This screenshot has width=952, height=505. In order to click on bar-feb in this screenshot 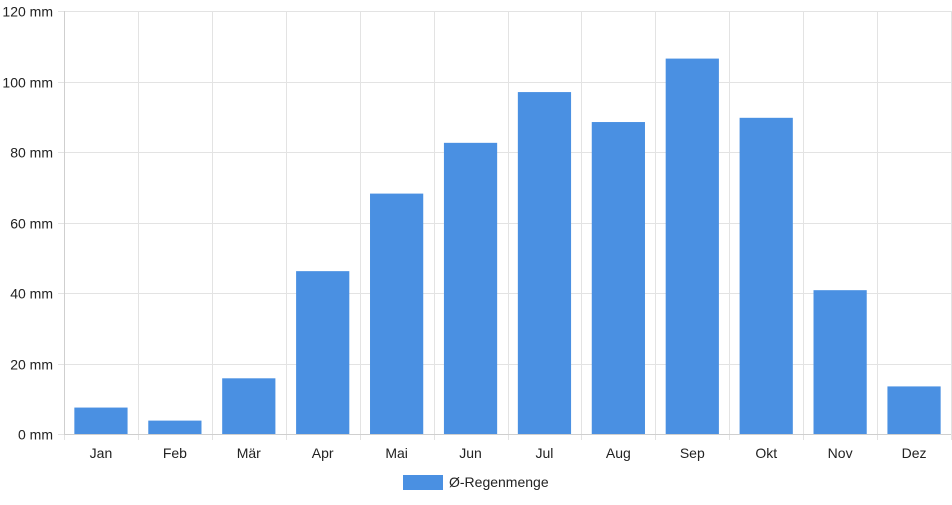, I will do `click(175, 427)`.